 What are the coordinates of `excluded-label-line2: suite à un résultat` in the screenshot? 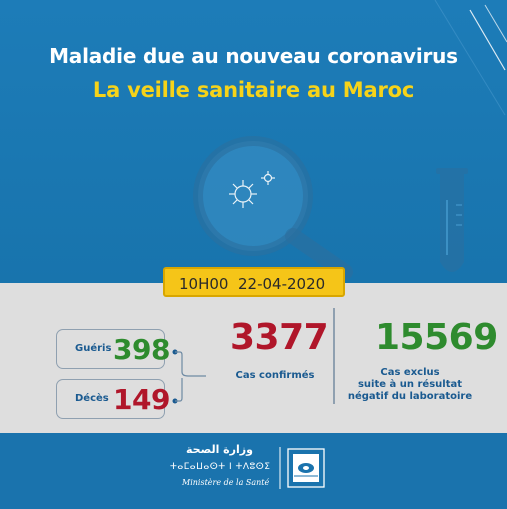 It's located at (409, 384).